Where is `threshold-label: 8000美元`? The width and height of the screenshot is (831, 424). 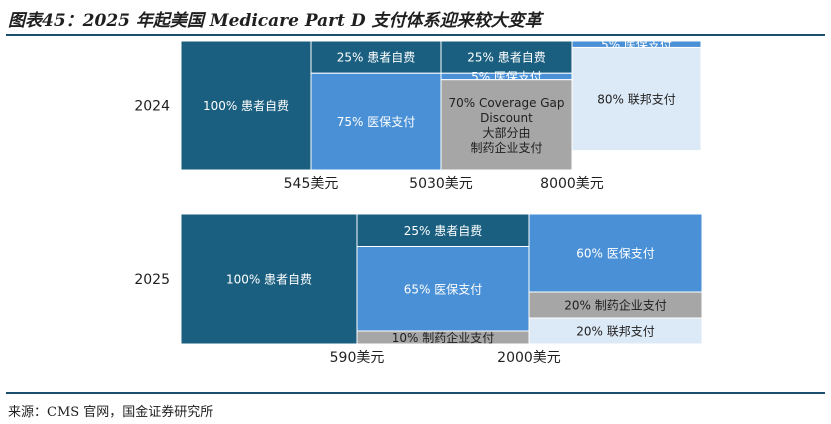 threshold-label: 8000美元 is located at coordinates (572, 184).